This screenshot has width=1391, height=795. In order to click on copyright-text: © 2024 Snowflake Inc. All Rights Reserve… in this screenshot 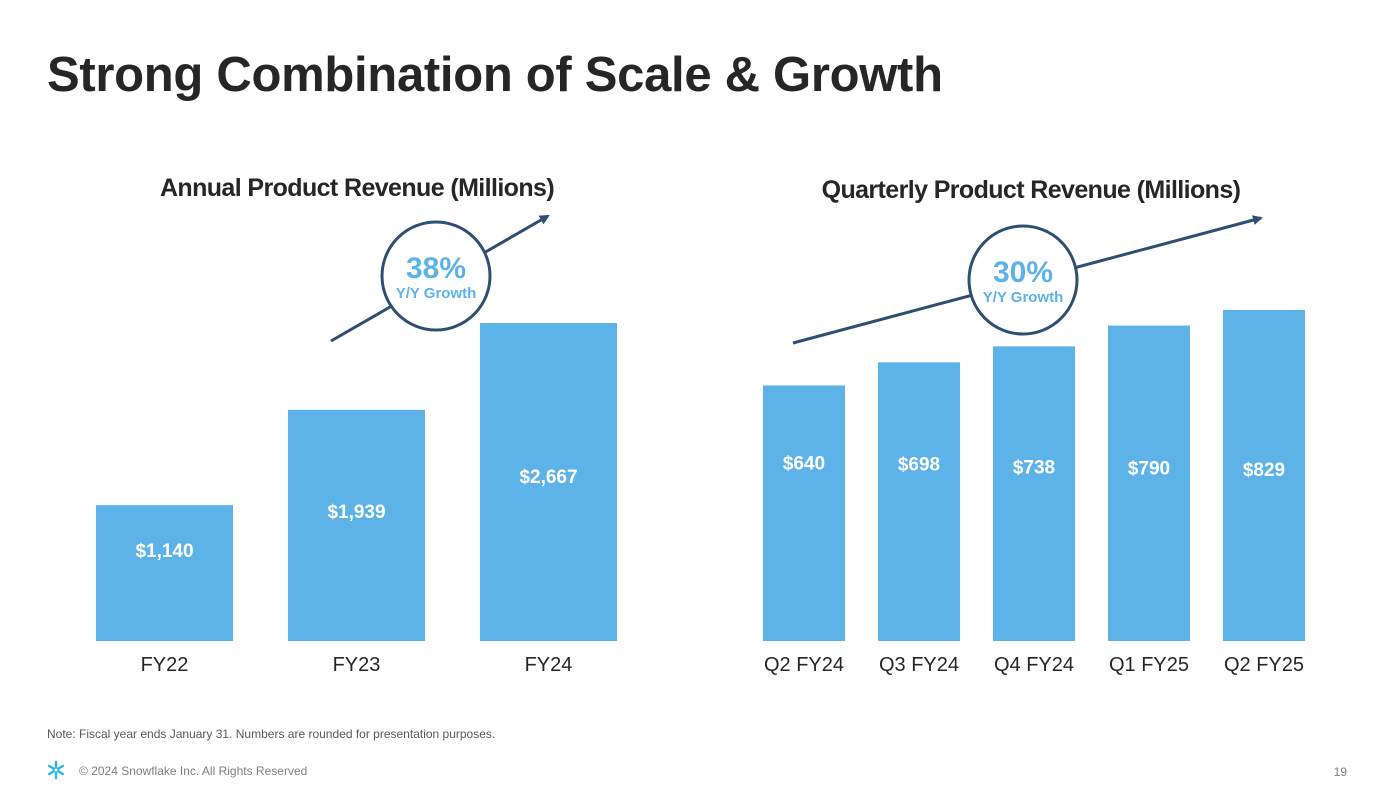, I will do `click(193, 771)`.